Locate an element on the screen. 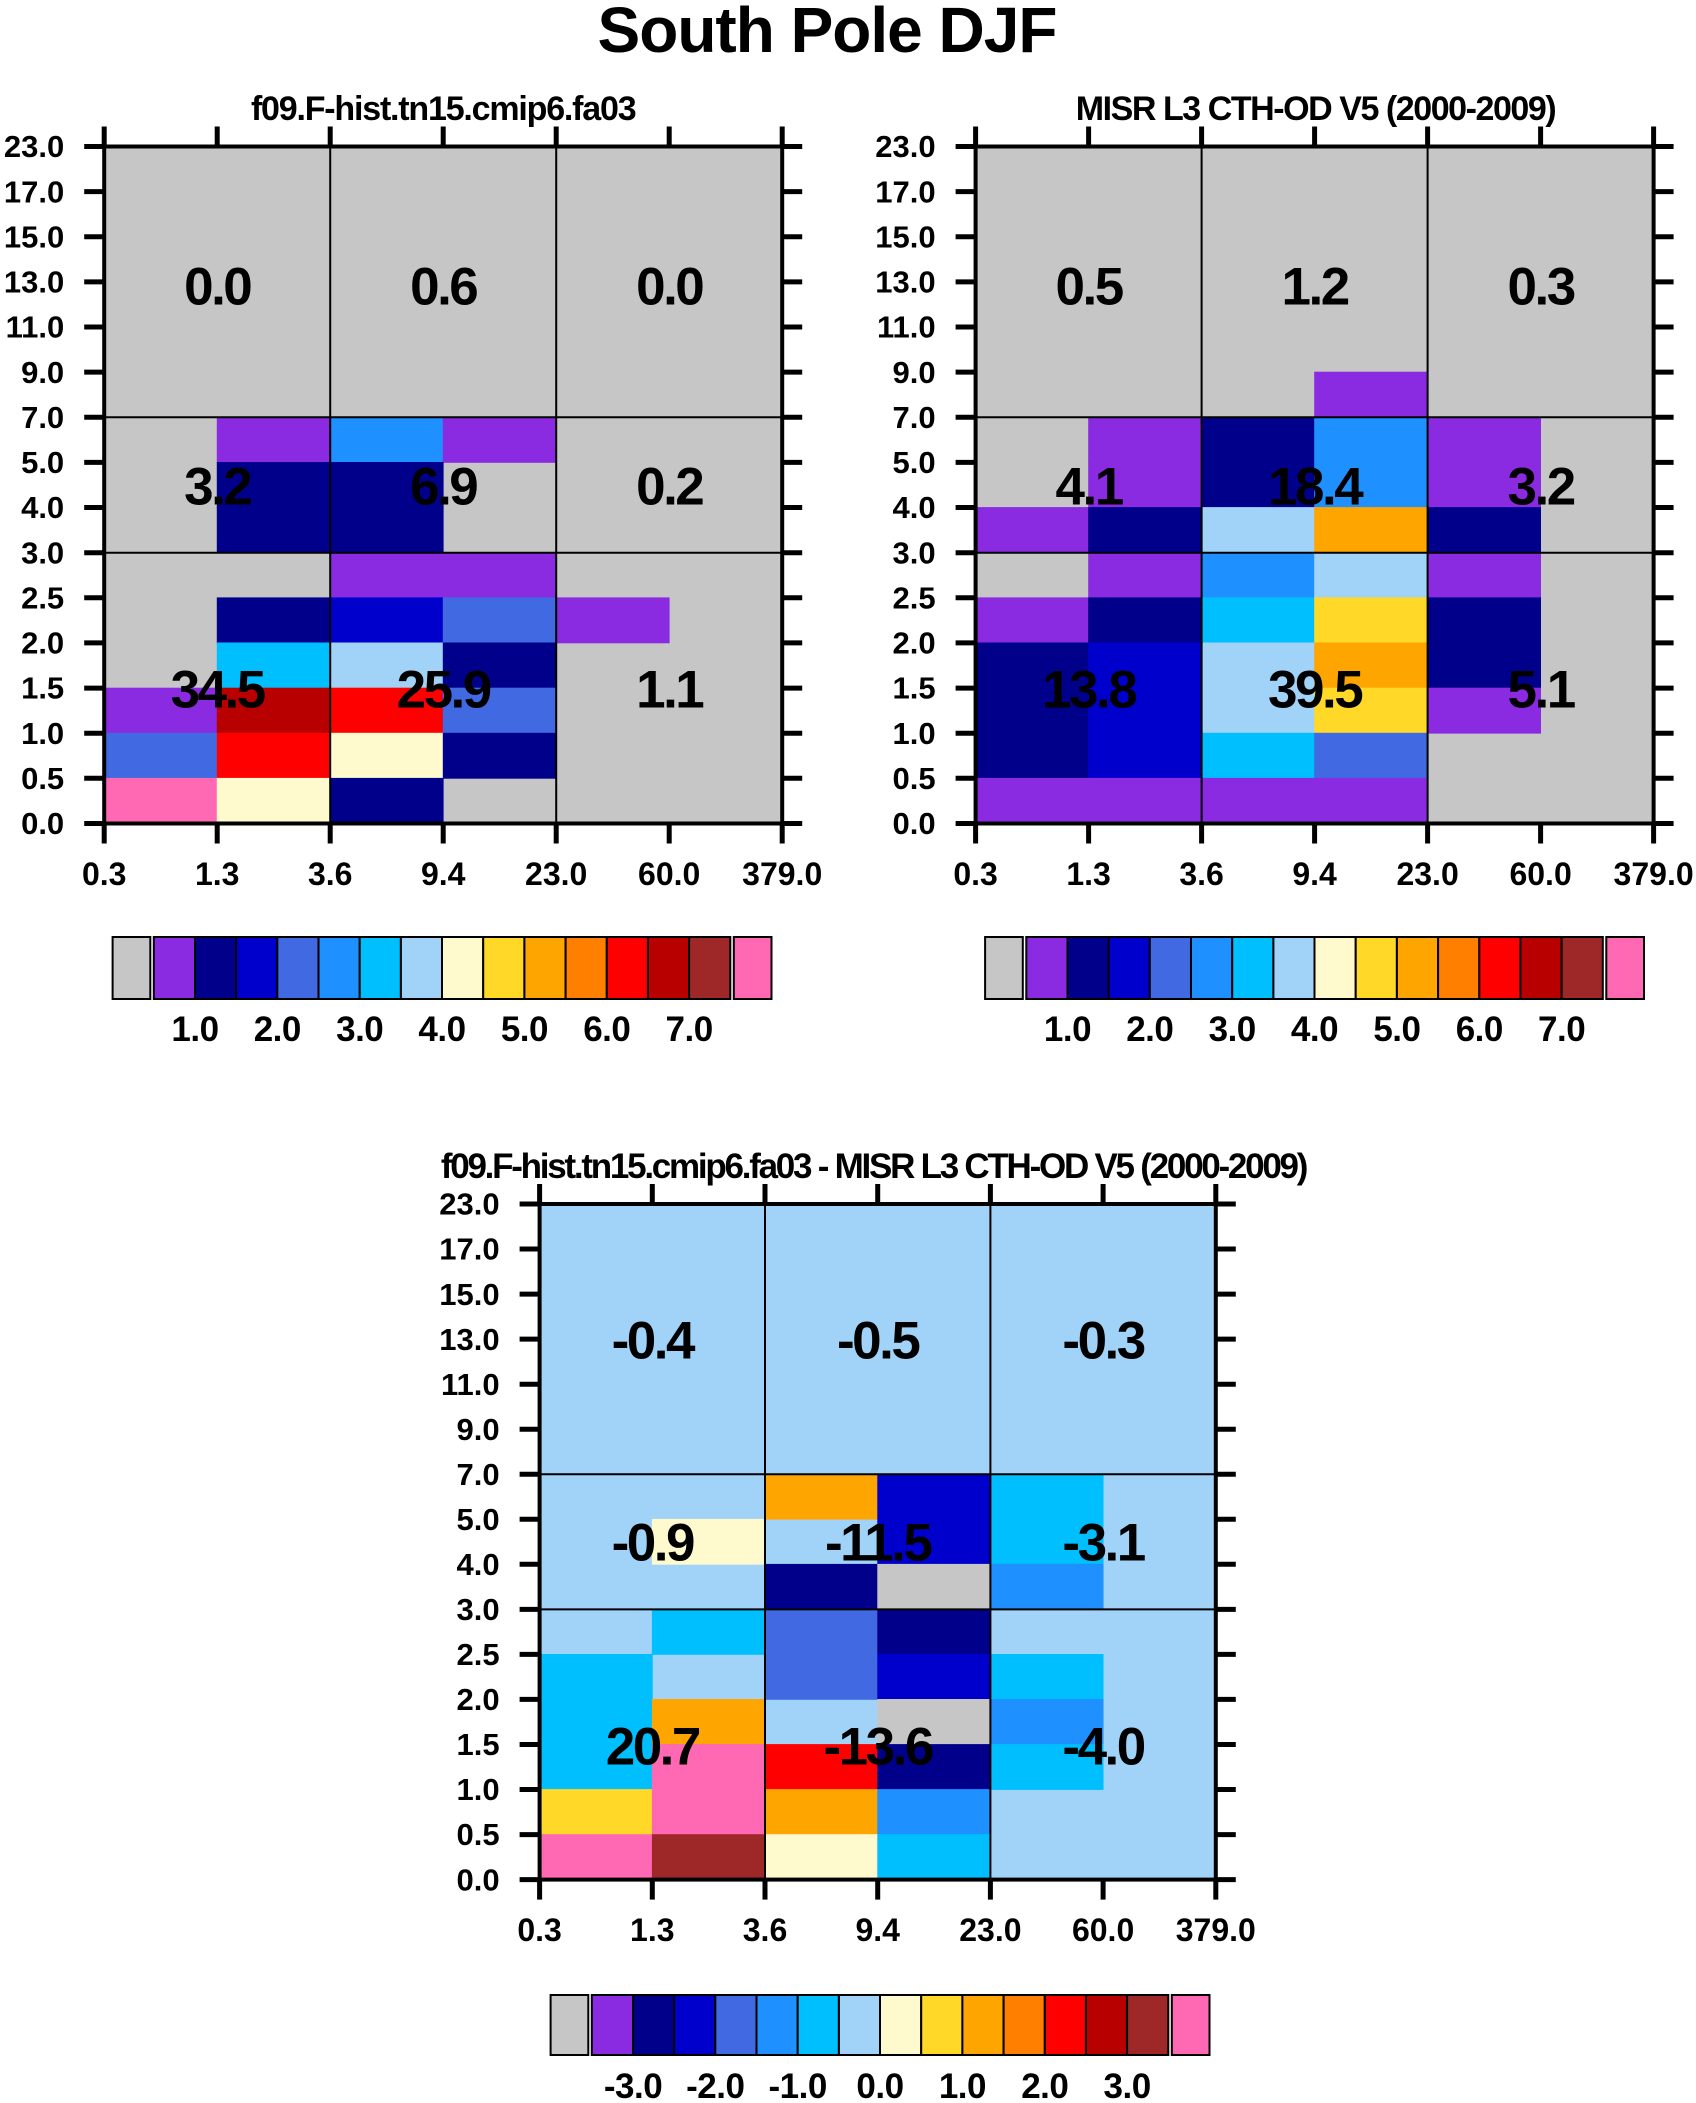 This screenshot has height=2103, width=1696. svg-text: 34.5 is located at coordinates (218, 689).